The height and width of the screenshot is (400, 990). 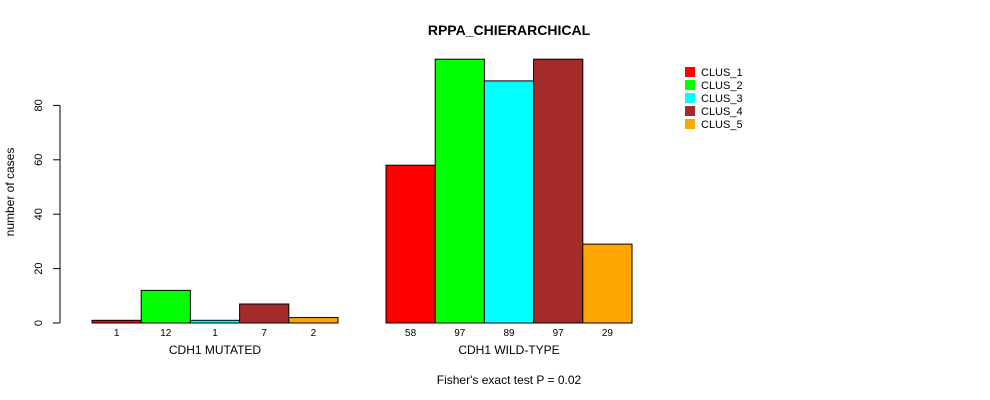 I want to click on bar-count-label: 12, so click(x=166, y=333).